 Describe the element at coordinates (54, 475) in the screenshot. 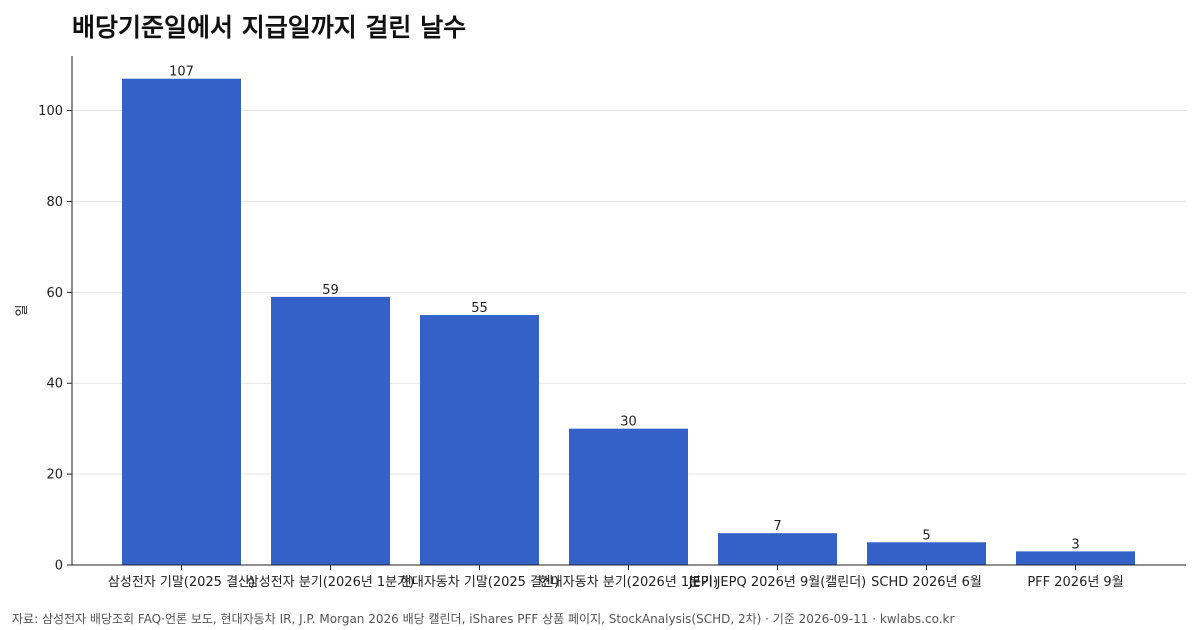

I see `y-tick-label: 20` at that location.